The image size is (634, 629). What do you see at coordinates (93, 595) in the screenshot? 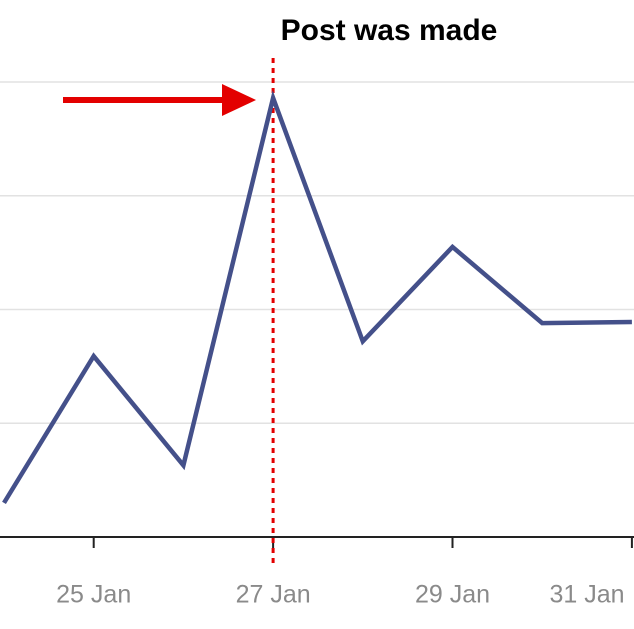
I see `x-tick-label: 25 Jan` at bounding box center [93, 595].